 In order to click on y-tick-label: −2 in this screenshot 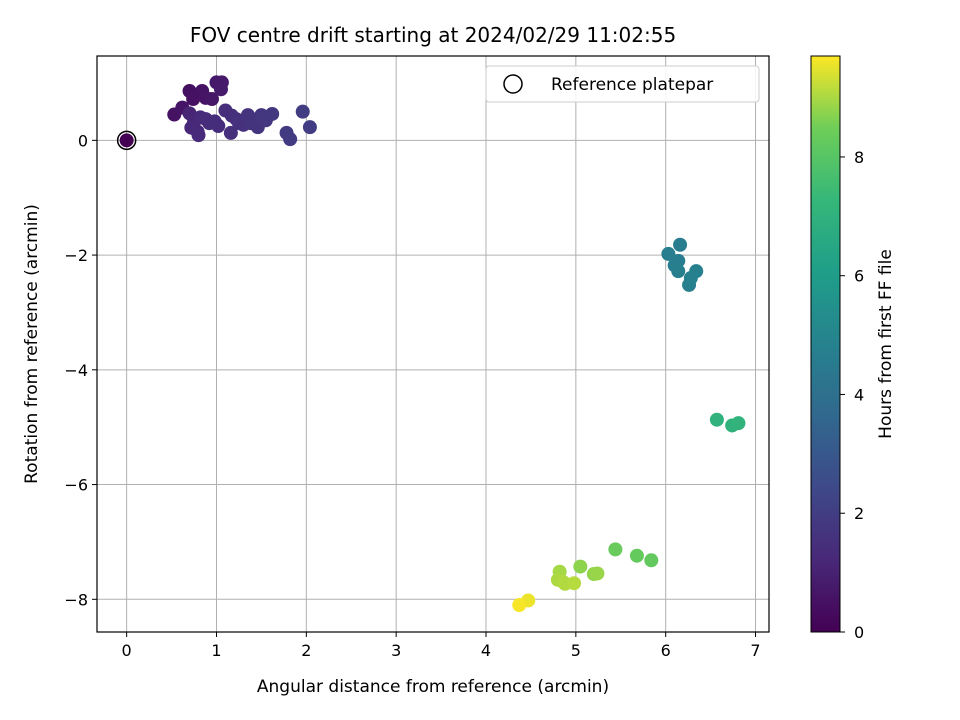, I will do `click(76, 255)`.